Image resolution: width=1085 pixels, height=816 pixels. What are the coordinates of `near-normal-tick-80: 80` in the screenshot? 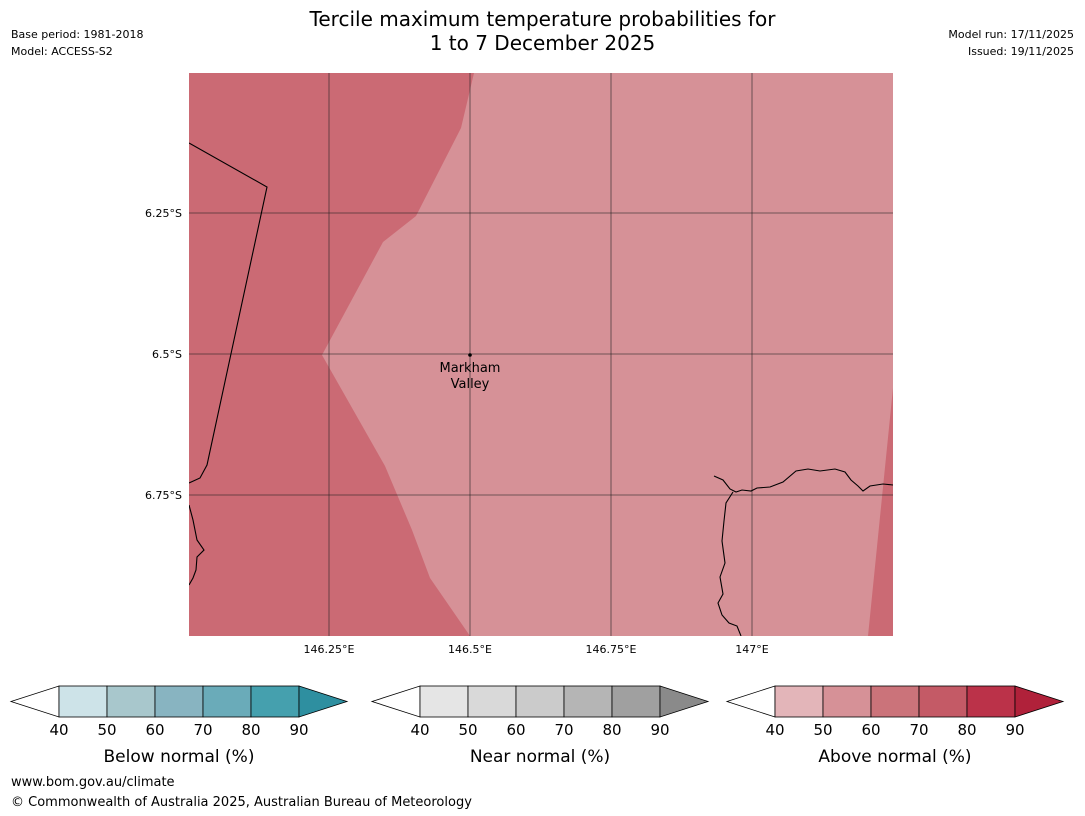 It's located at (611, 730).